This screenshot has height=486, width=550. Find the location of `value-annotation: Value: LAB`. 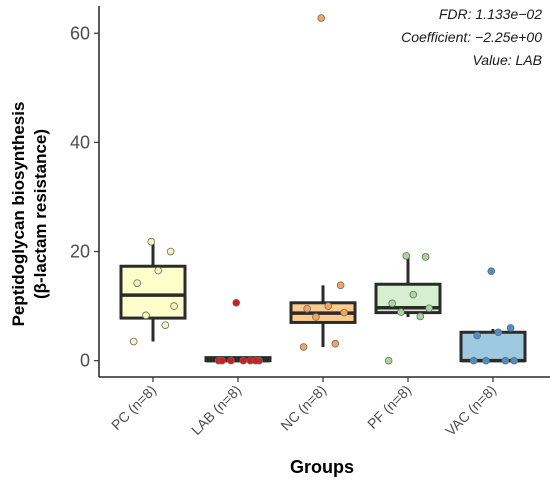

value-annotation: Value: LAB is located at coordinates (507, 60).